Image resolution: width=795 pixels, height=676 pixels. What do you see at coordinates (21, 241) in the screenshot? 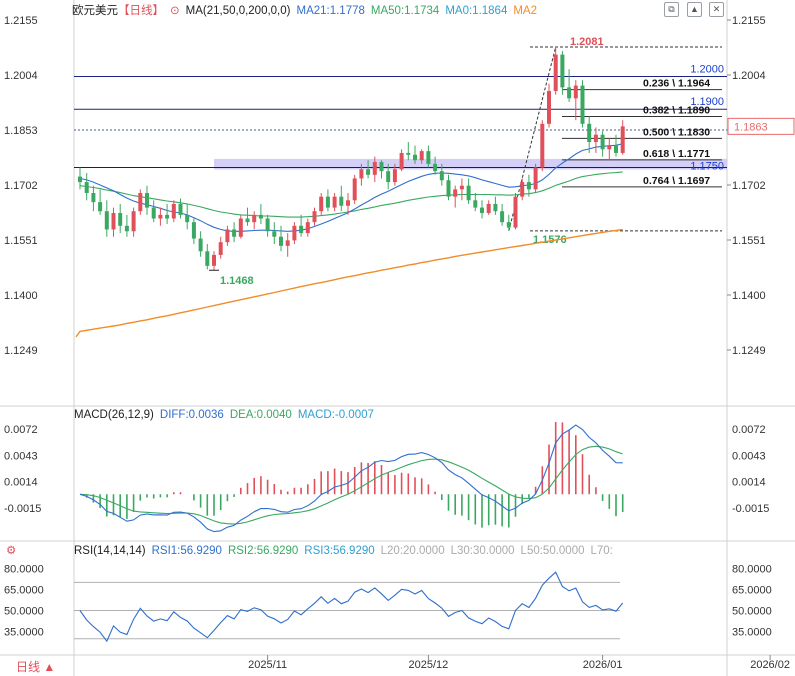
I see `price-tick-label-left: 1.1551` at bounding box center [21, 241].